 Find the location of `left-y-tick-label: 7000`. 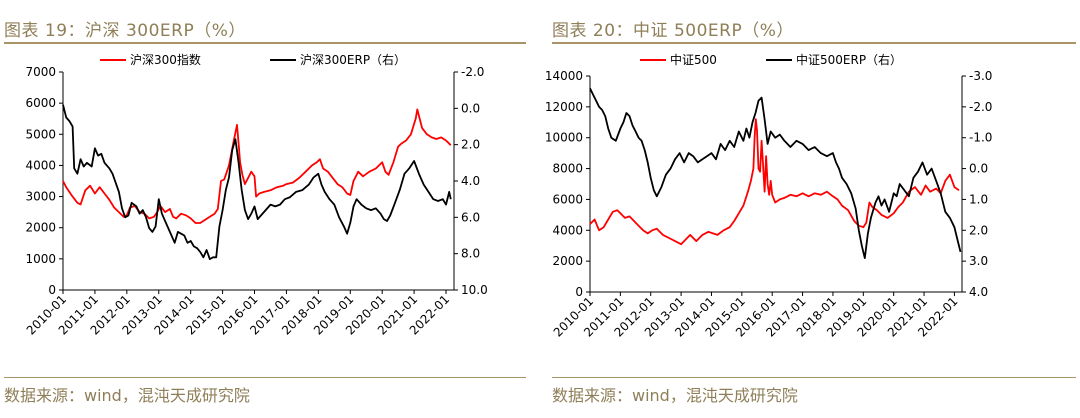

left-y-tick-label: 7000 is located at coordinates (40, 72).